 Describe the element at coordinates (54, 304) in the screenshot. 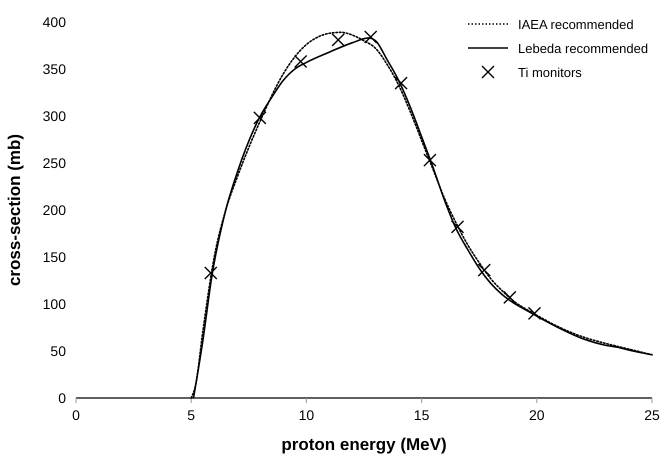

I see `y-tick-label: 100` at that location.